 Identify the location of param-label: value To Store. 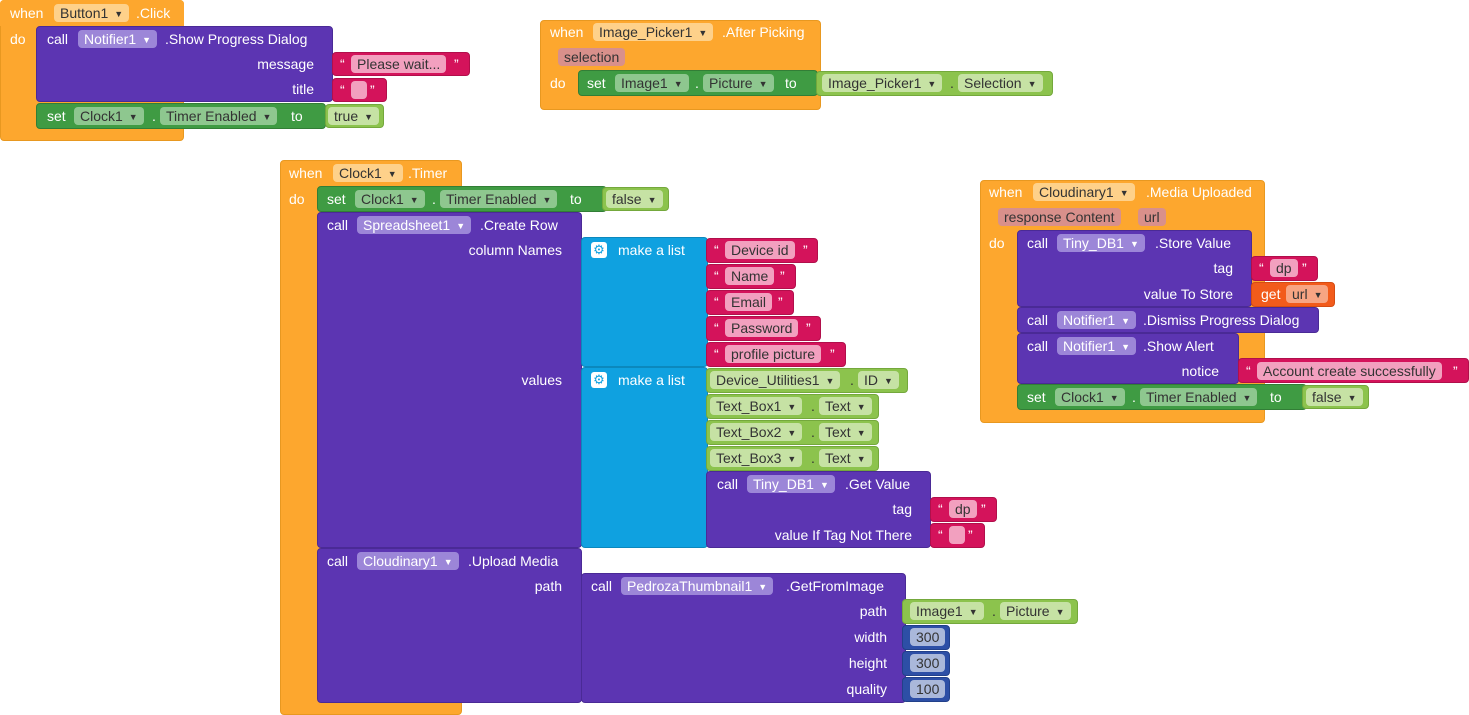
(1188, 294).